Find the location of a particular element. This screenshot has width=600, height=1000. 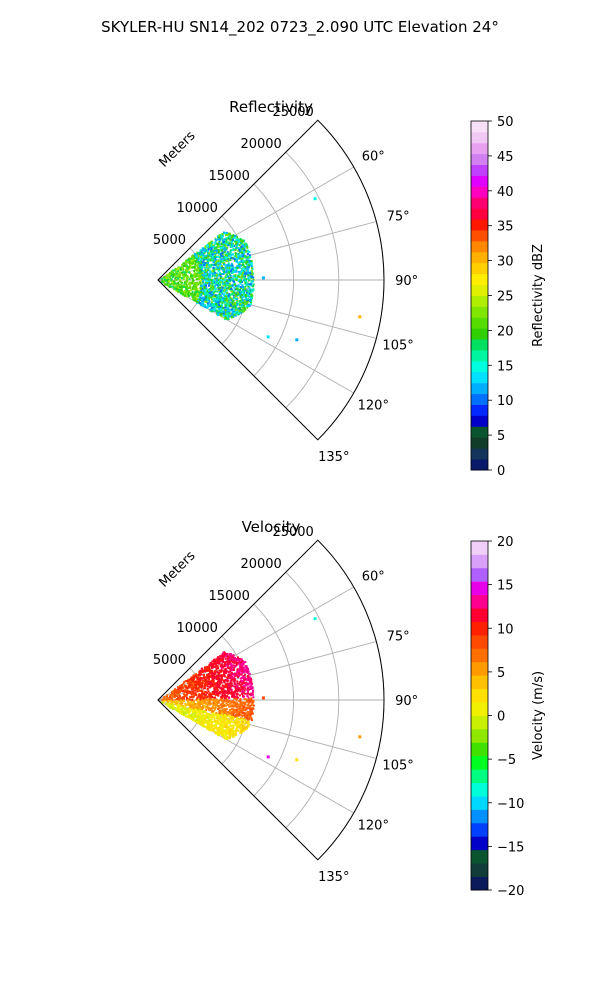

colorbar-tick-label: 15 is located at coordinates (505, 366).